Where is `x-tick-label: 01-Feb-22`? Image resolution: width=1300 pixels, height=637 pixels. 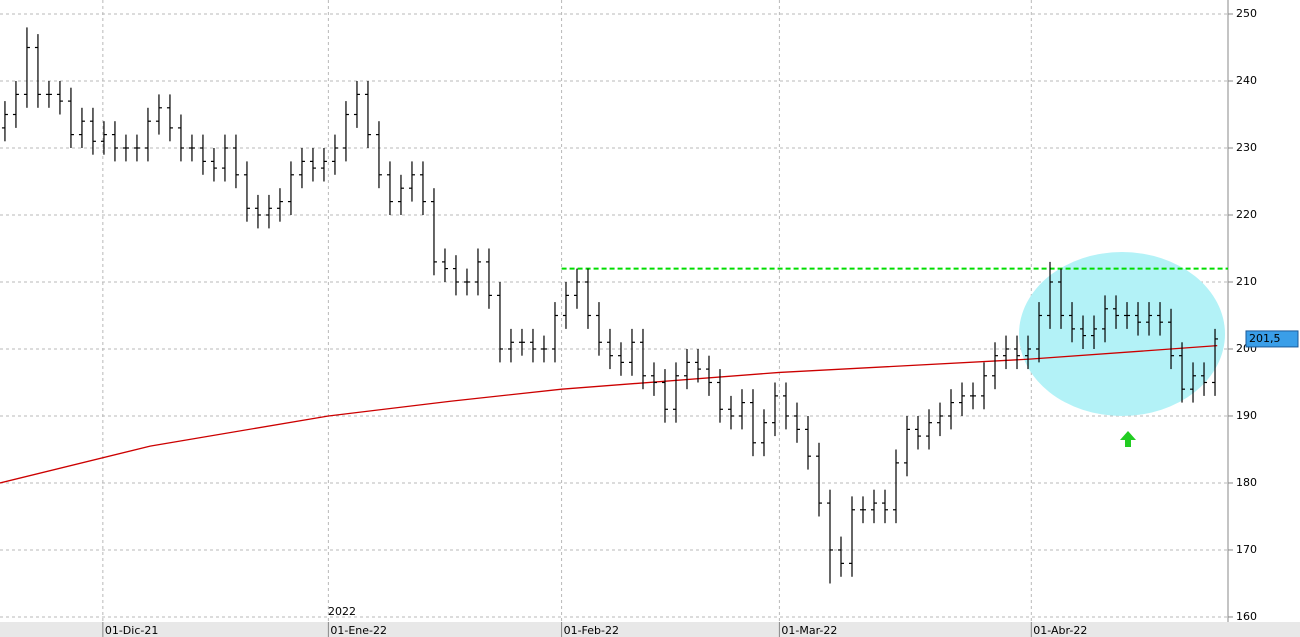
x-tick-label: 01-Feb-22 is located at coordinates (591, 630).